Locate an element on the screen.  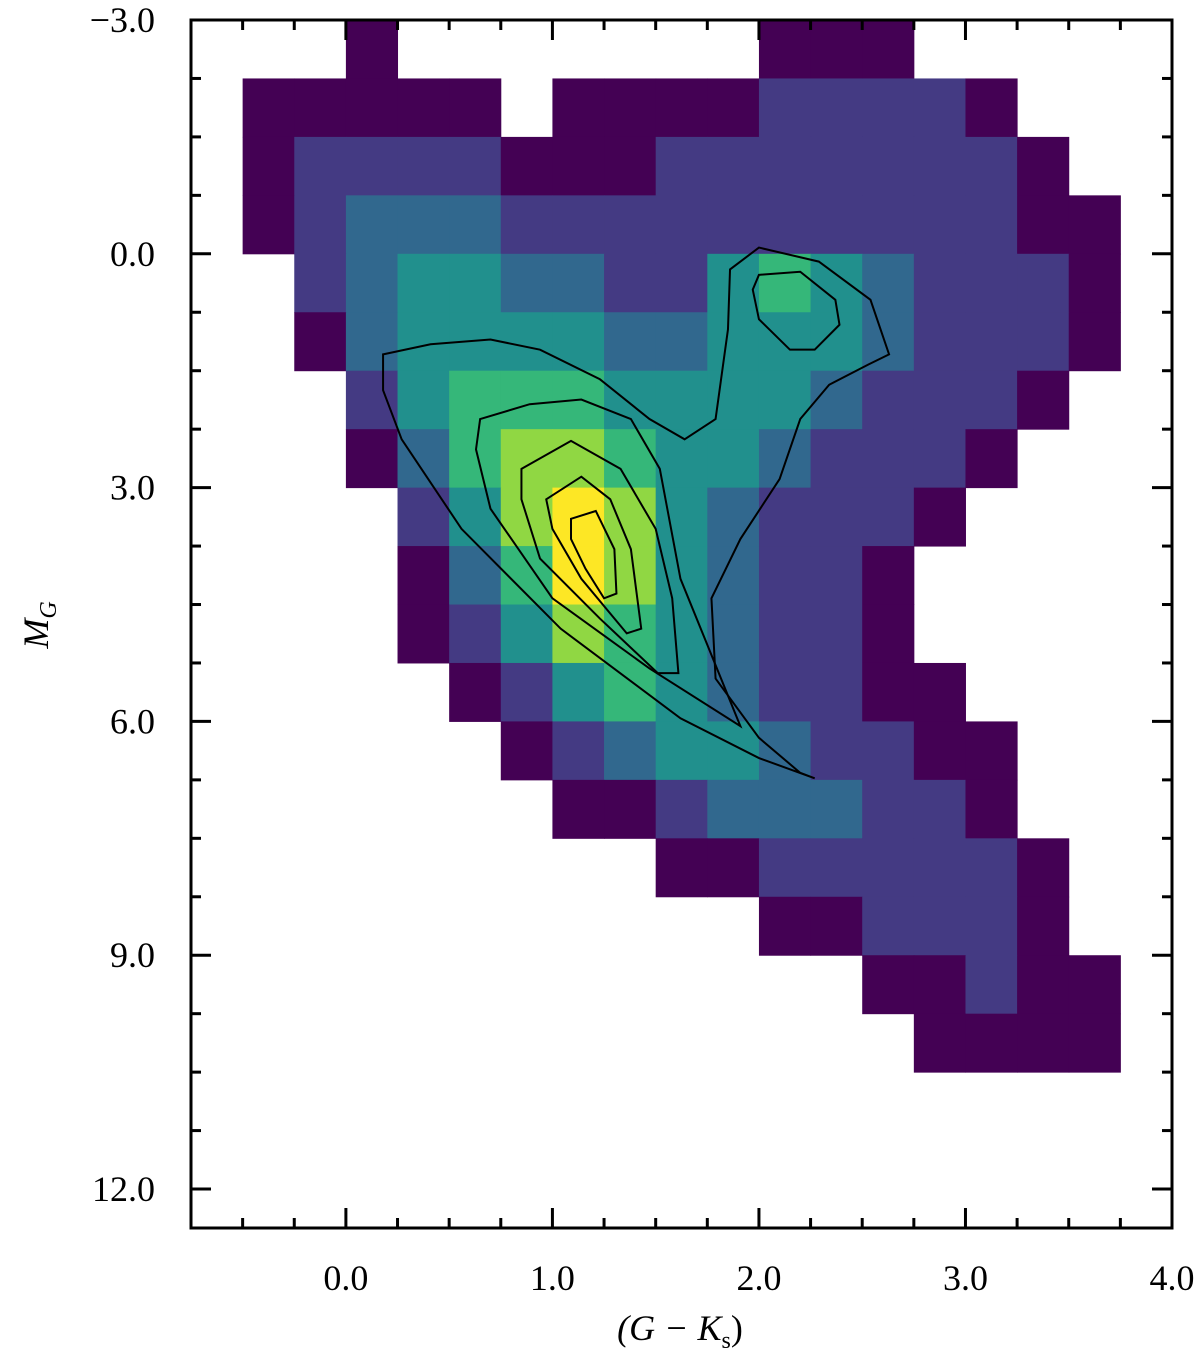
contour is located at coordinates (600, 557).